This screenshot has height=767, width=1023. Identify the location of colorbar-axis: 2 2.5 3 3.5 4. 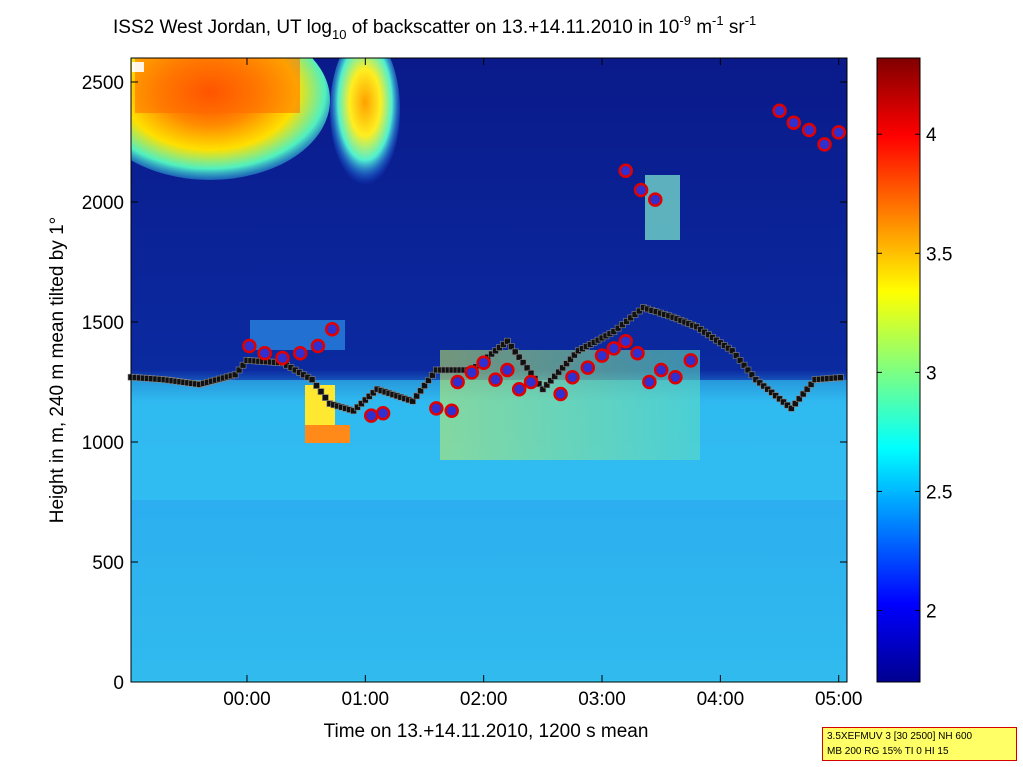
(914, 374).